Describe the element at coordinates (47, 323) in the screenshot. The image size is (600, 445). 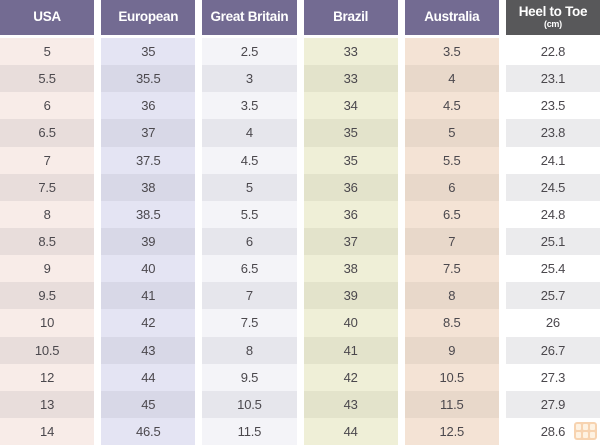
I see `table-cell: 10` at that location.